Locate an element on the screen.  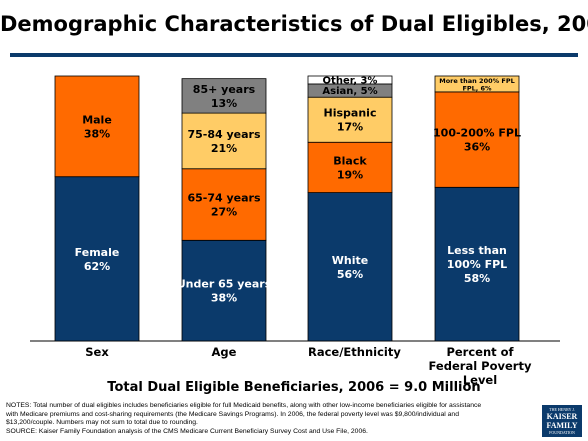
data-label-male: Male is located at coordinates (97, 119).